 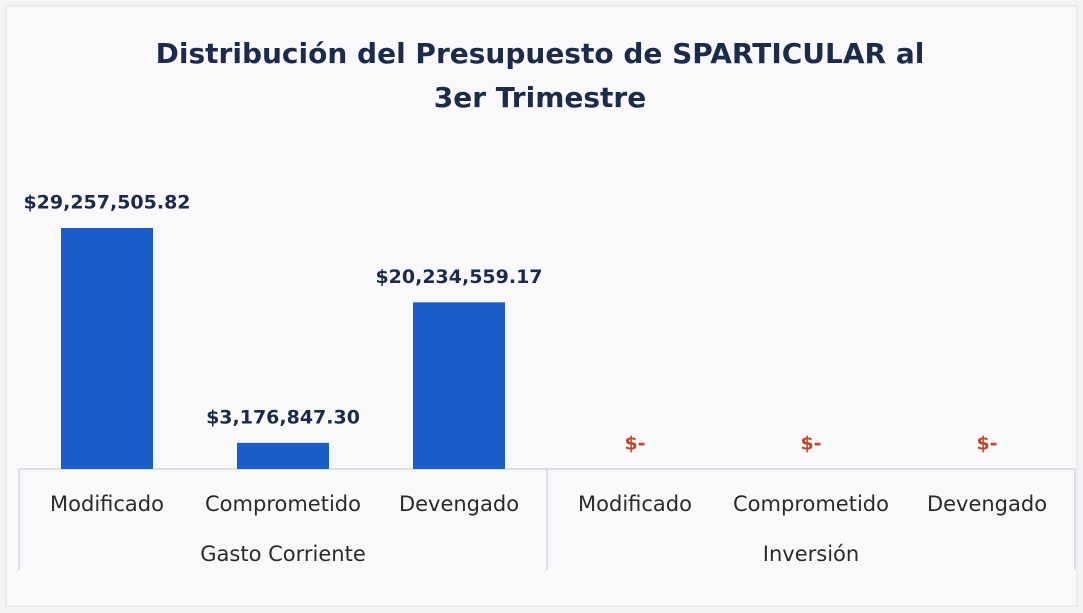 What do you see at coordinates (811, 554) in the screenshot?
I see `group-label: Inversión` at bounding box center [811, 554].